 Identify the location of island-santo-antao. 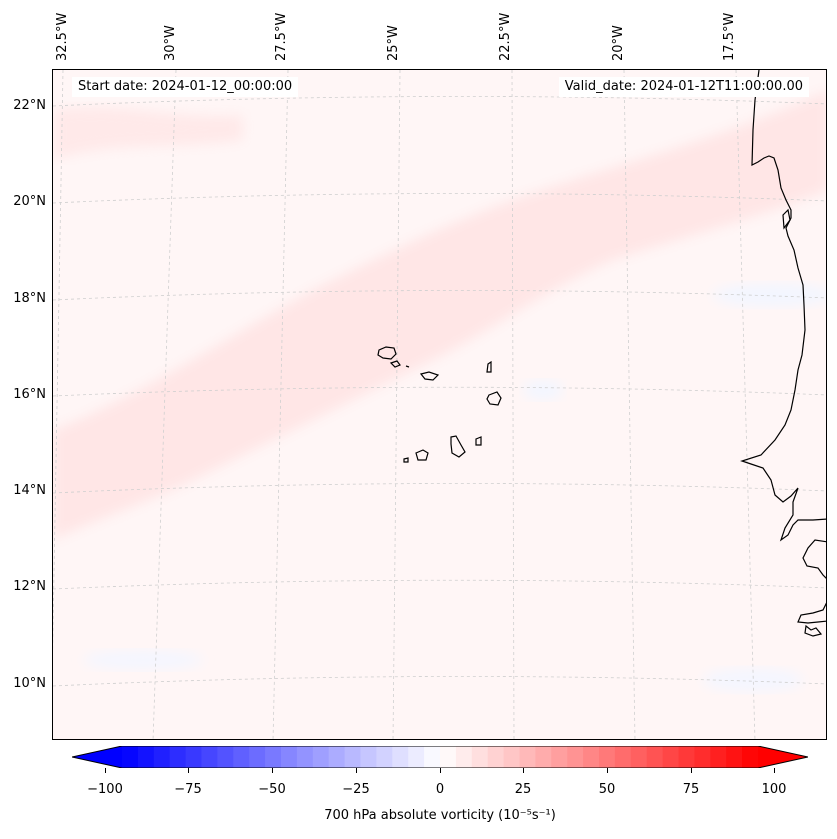
(387, 353).